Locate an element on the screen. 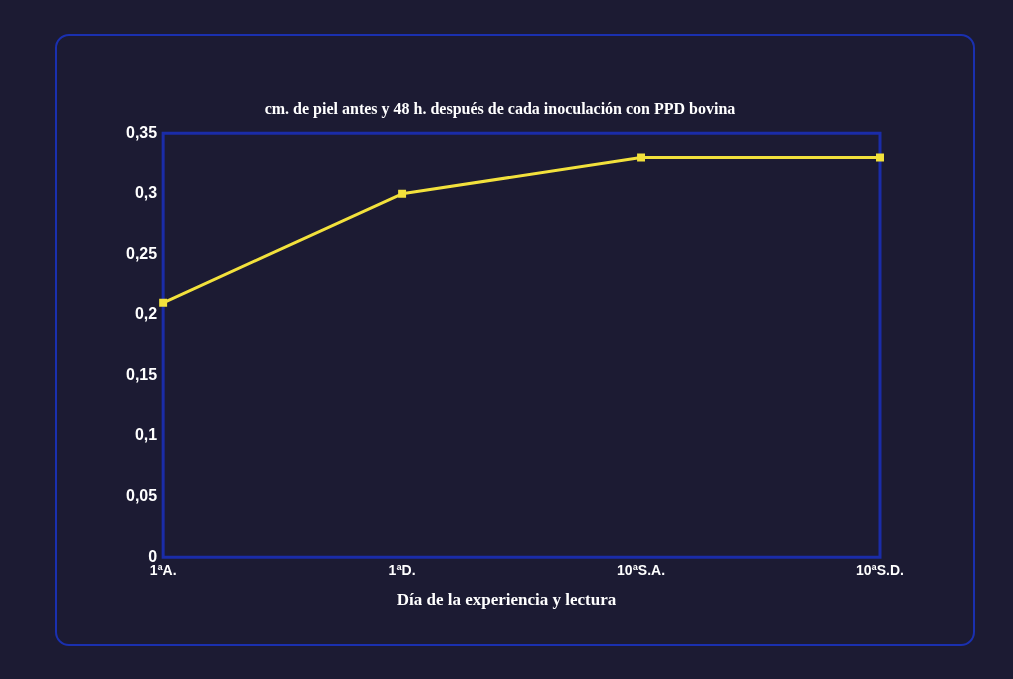 The width and height of the screenshot is (1013, 679). x-tick-label: 10ªS.D. is located at coordinates (880, 570).